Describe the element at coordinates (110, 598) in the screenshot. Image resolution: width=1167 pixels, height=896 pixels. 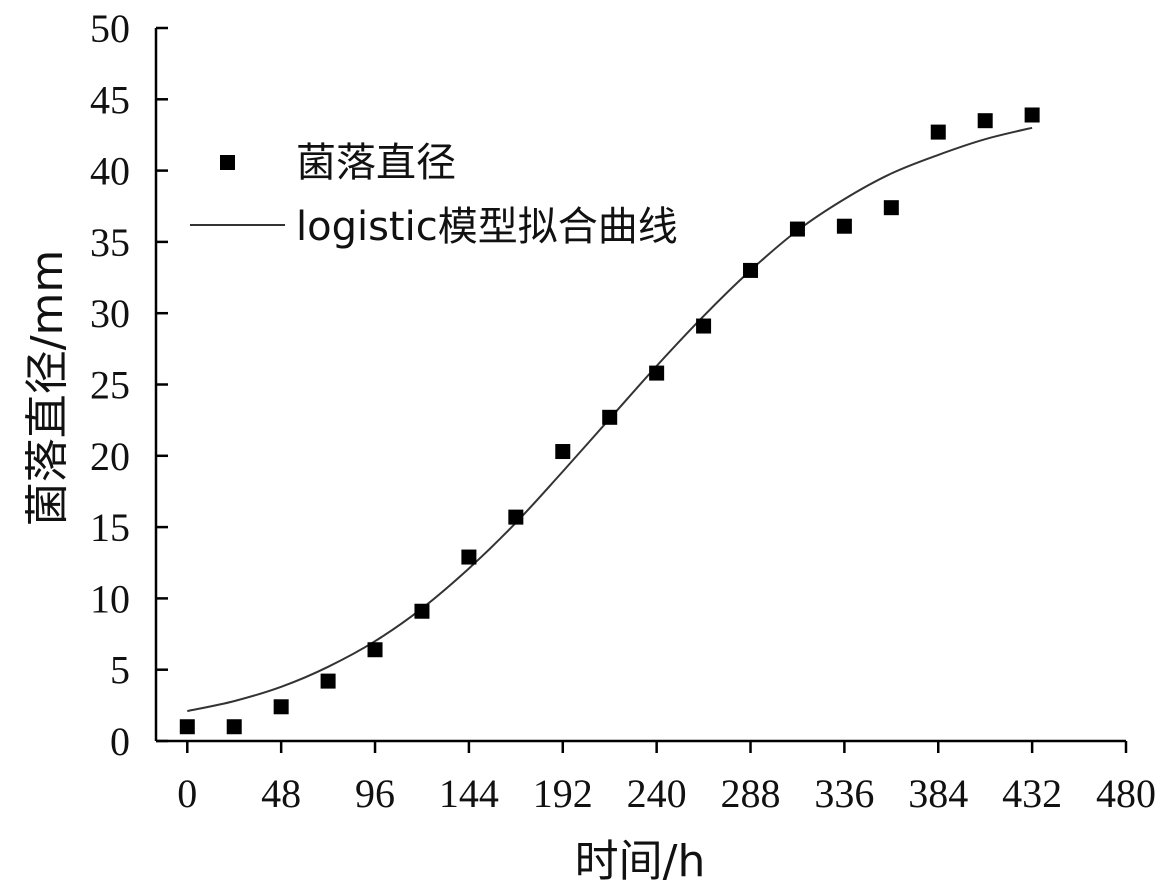
I see `y-tick-label: 10` at that location.